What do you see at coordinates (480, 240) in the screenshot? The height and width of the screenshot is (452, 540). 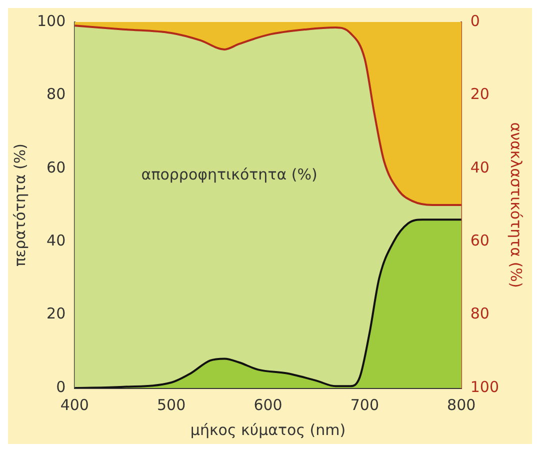 I see `y2-tick-label: 60` at bounding box center [480, 240].